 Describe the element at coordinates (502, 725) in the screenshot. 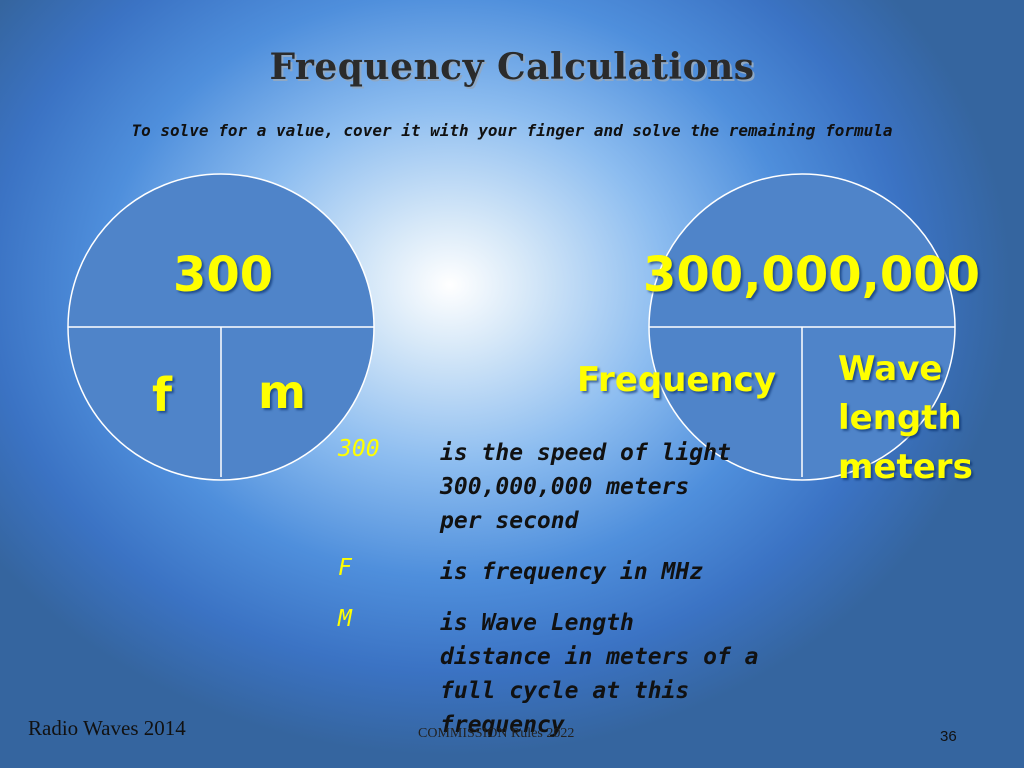

I see `legend-m-line-4: frequency` at that location.